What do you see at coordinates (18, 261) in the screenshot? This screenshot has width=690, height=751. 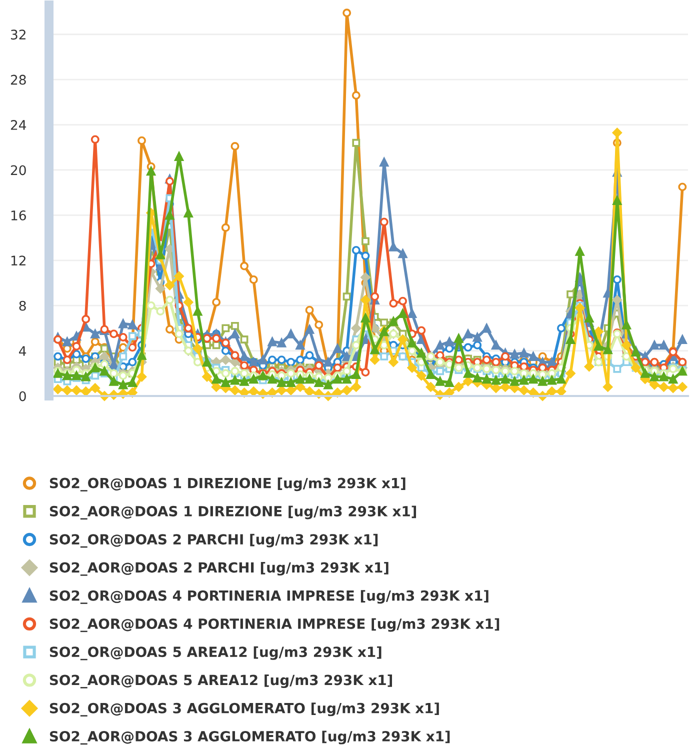 I see `y-tick-label: 12` at bounding box center [18, 261].